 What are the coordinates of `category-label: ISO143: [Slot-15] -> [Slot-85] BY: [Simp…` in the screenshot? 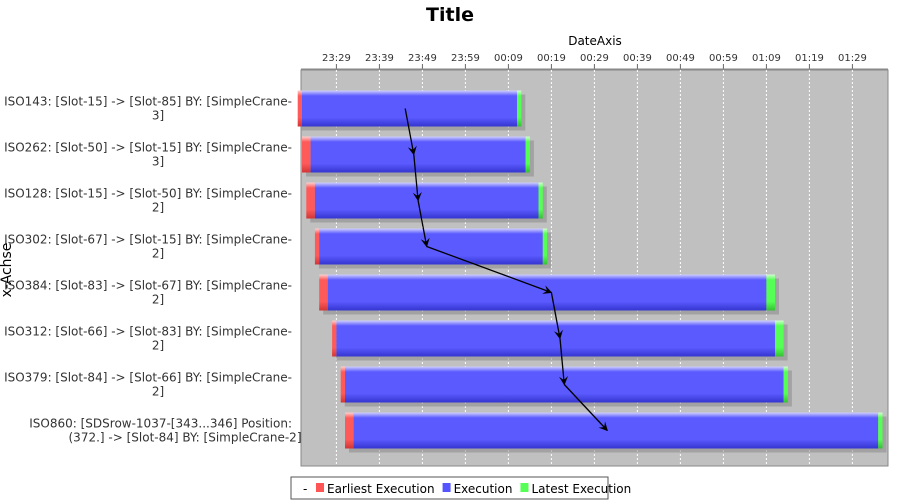 It's located at (148, 102).